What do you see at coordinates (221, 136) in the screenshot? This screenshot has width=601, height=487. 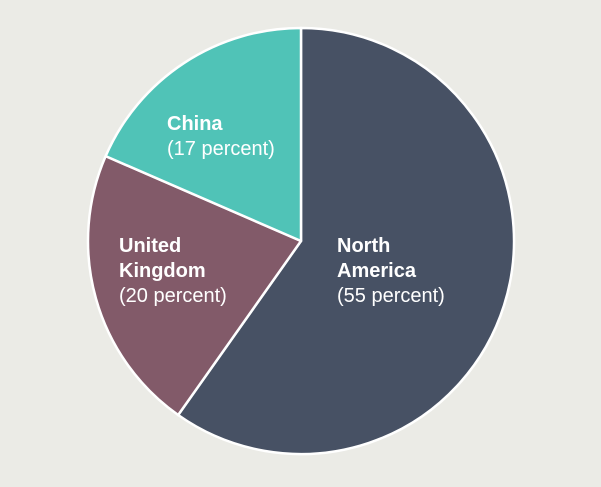 I see `slice-label-china: China (17 percent)` at bounding box center [221, 136].